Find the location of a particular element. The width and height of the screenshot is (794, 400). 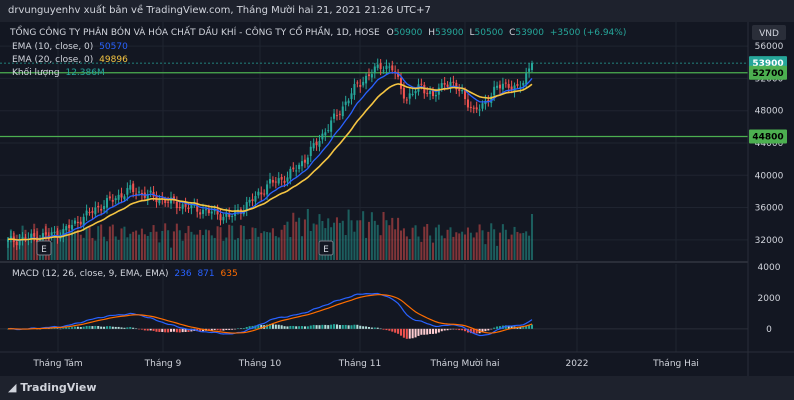

macd-tick-label: 2000 is located at coordinates (769, 299).